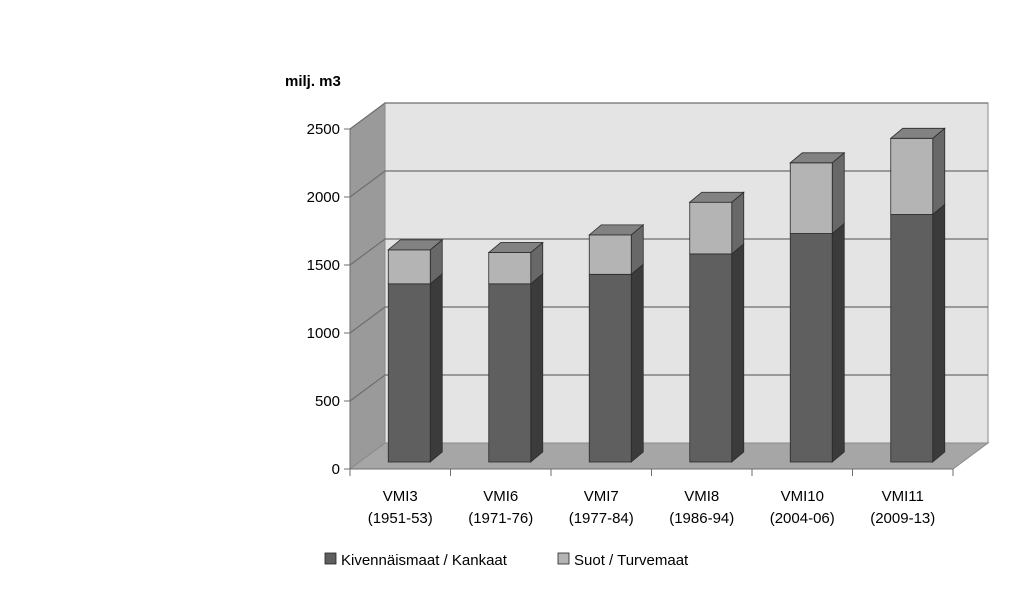 Image resolution: width=1024 pixels, height=589 pixels. What do you see at coordinates (631, 560) in the screenshot?
I see `legend-label-suot: Suot / Turvemaat` at bounding box center [631, 560].